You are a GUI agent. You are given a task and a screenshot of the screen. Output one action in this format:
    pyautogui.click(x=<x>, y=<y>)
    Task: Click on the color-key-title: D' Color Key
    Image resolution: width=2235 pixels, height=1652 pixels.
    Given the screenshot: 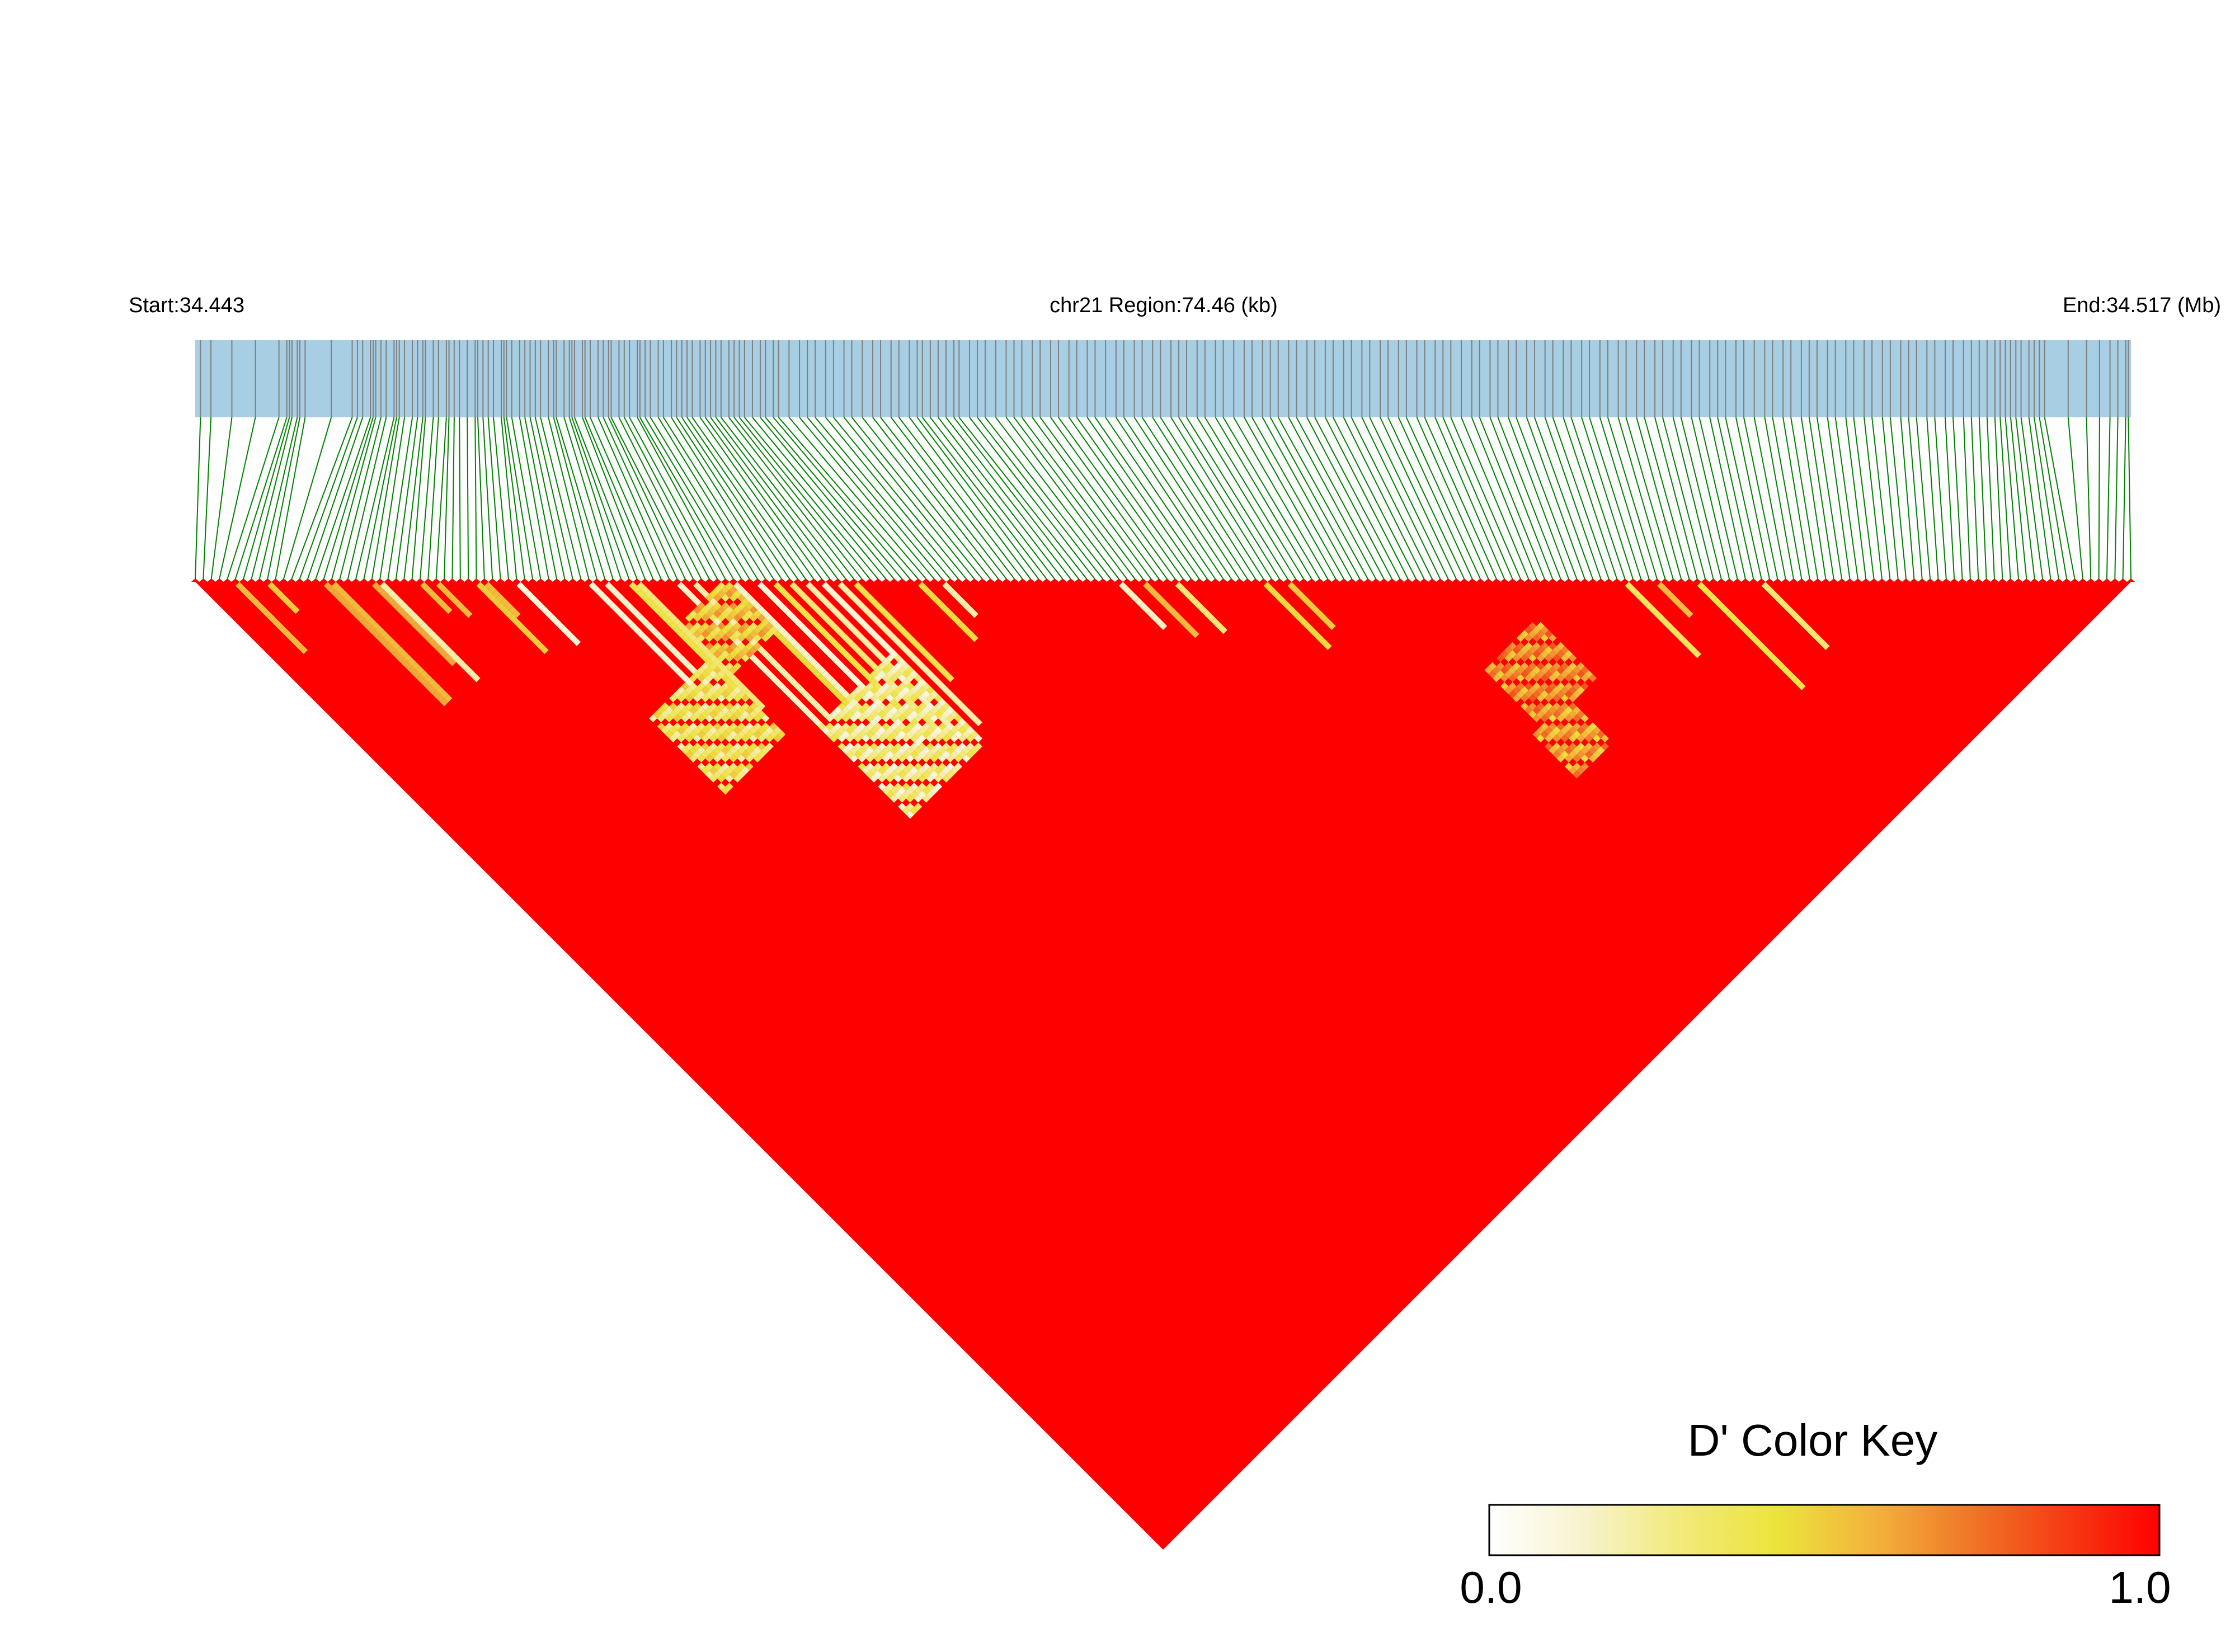 What is the action you would take?
    pyautogui.click(x=1813, y=1440)
    